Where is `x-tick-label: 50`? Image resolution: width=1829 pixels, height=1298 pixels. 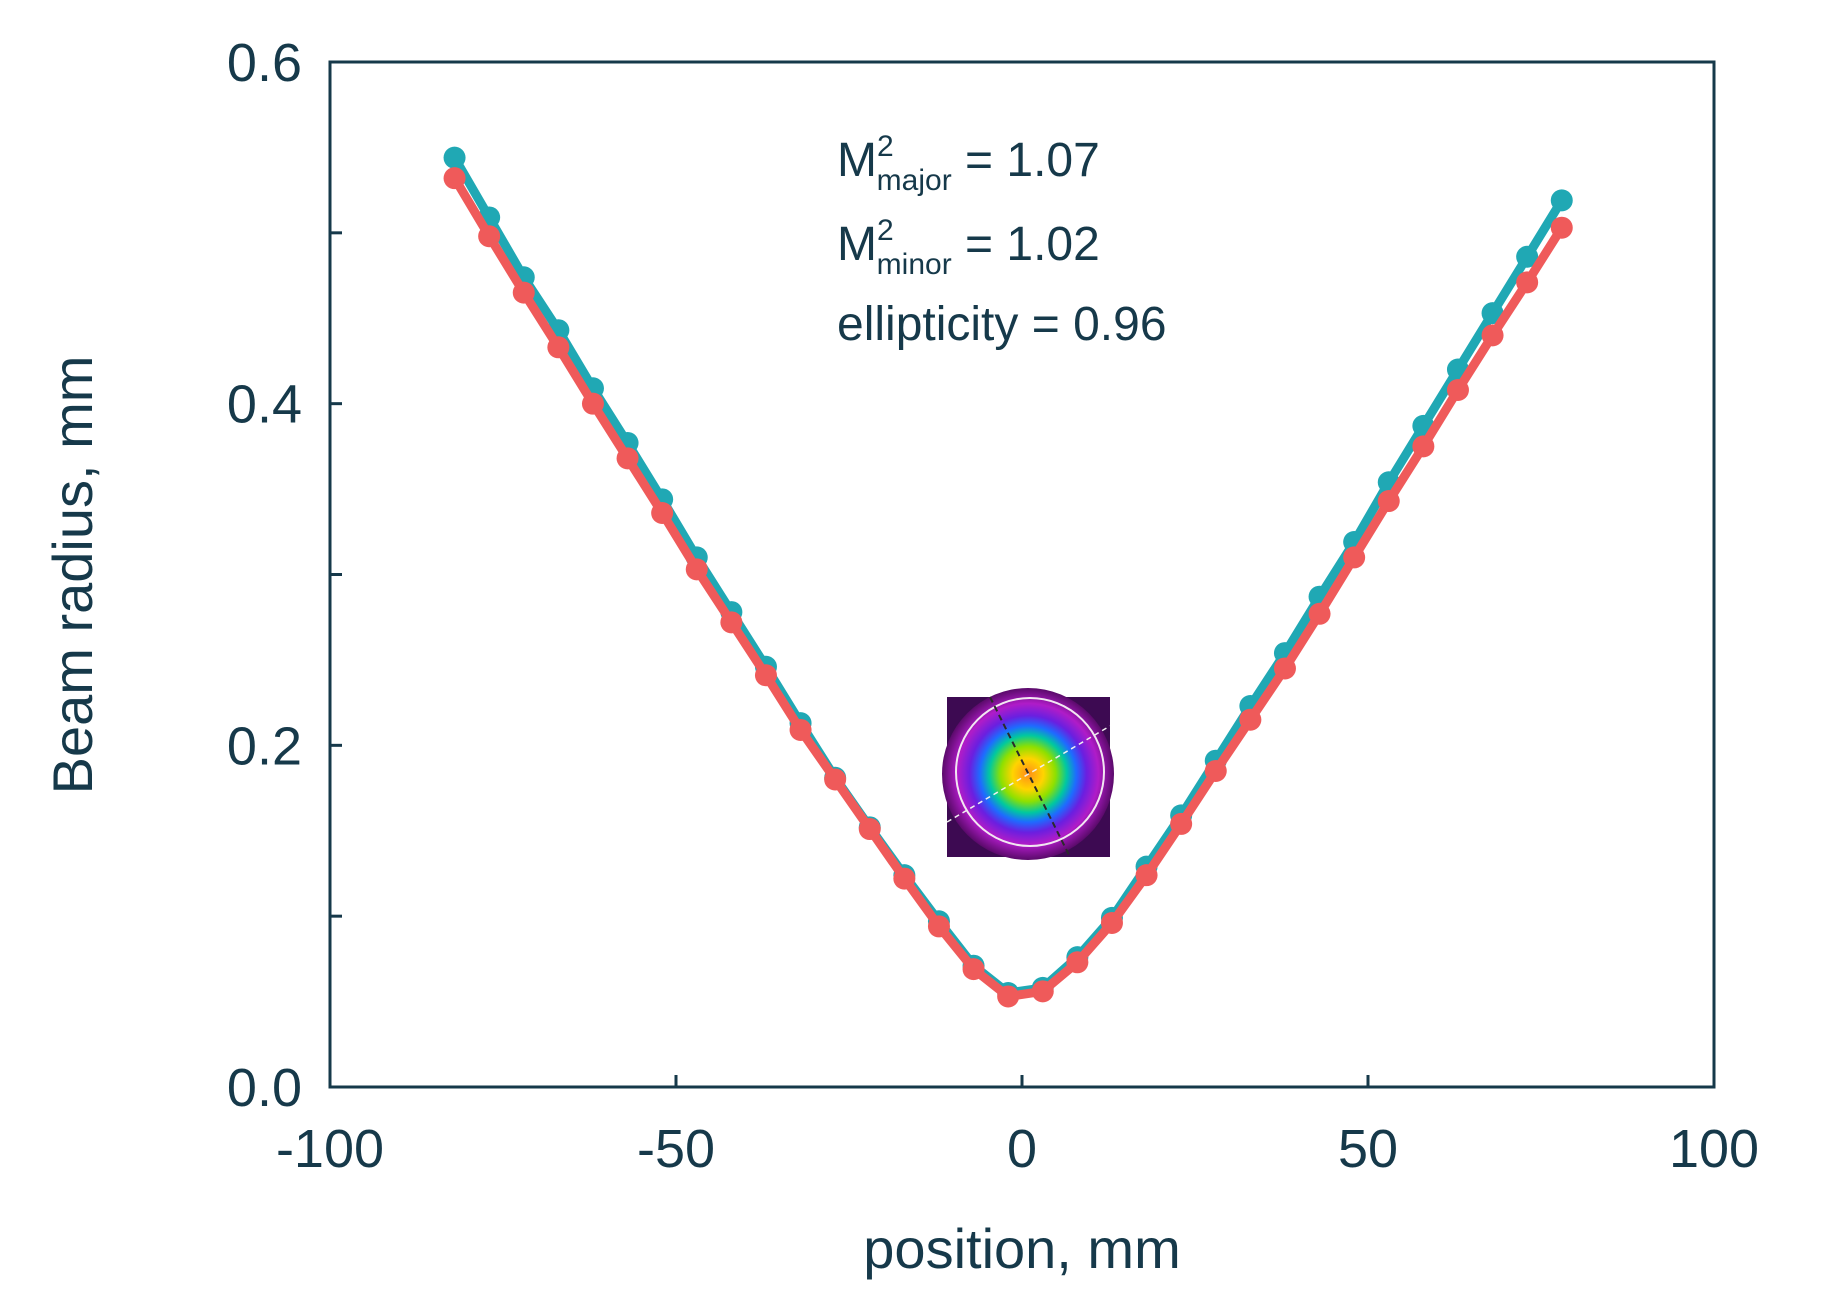
x-tick-label: 50 is located at coordinates (1368, 1149).